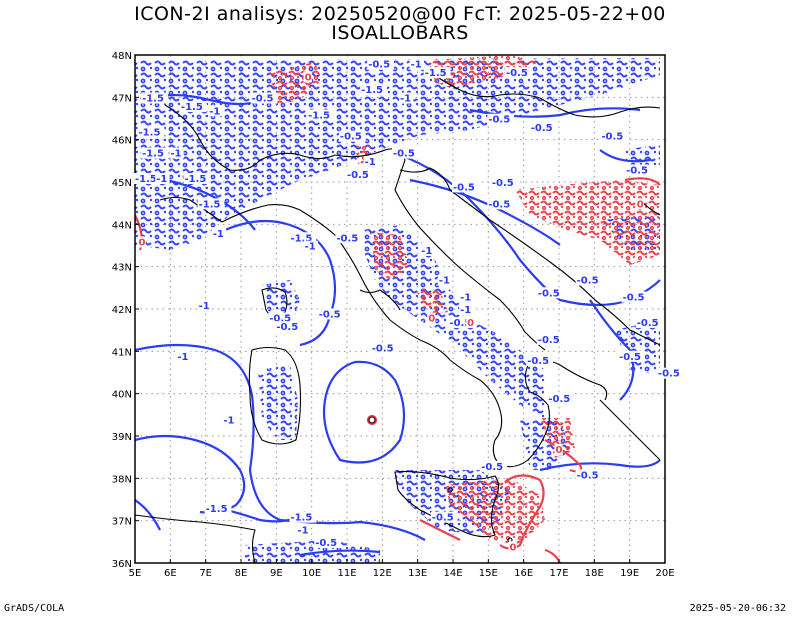  I want to click on lon-tick-label: 13E, so click(417, 573).